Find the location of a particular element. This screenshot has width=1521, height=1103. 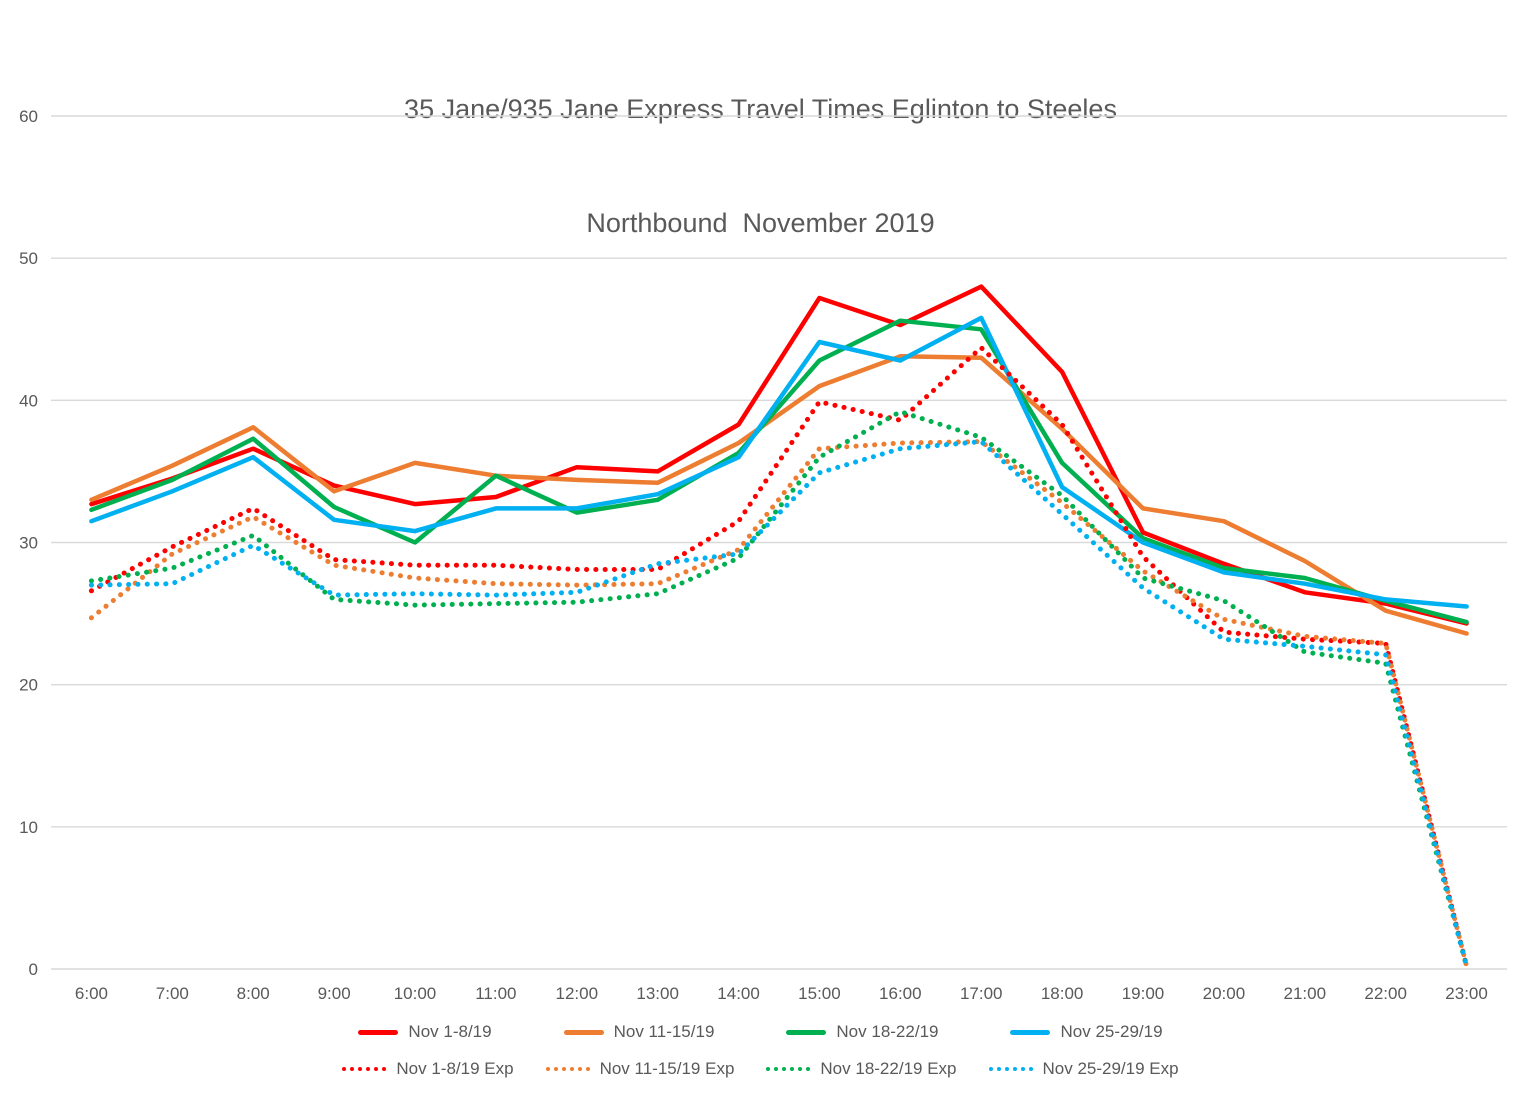

y-tick-label-40: 40 is located at coordinates (28, 400).